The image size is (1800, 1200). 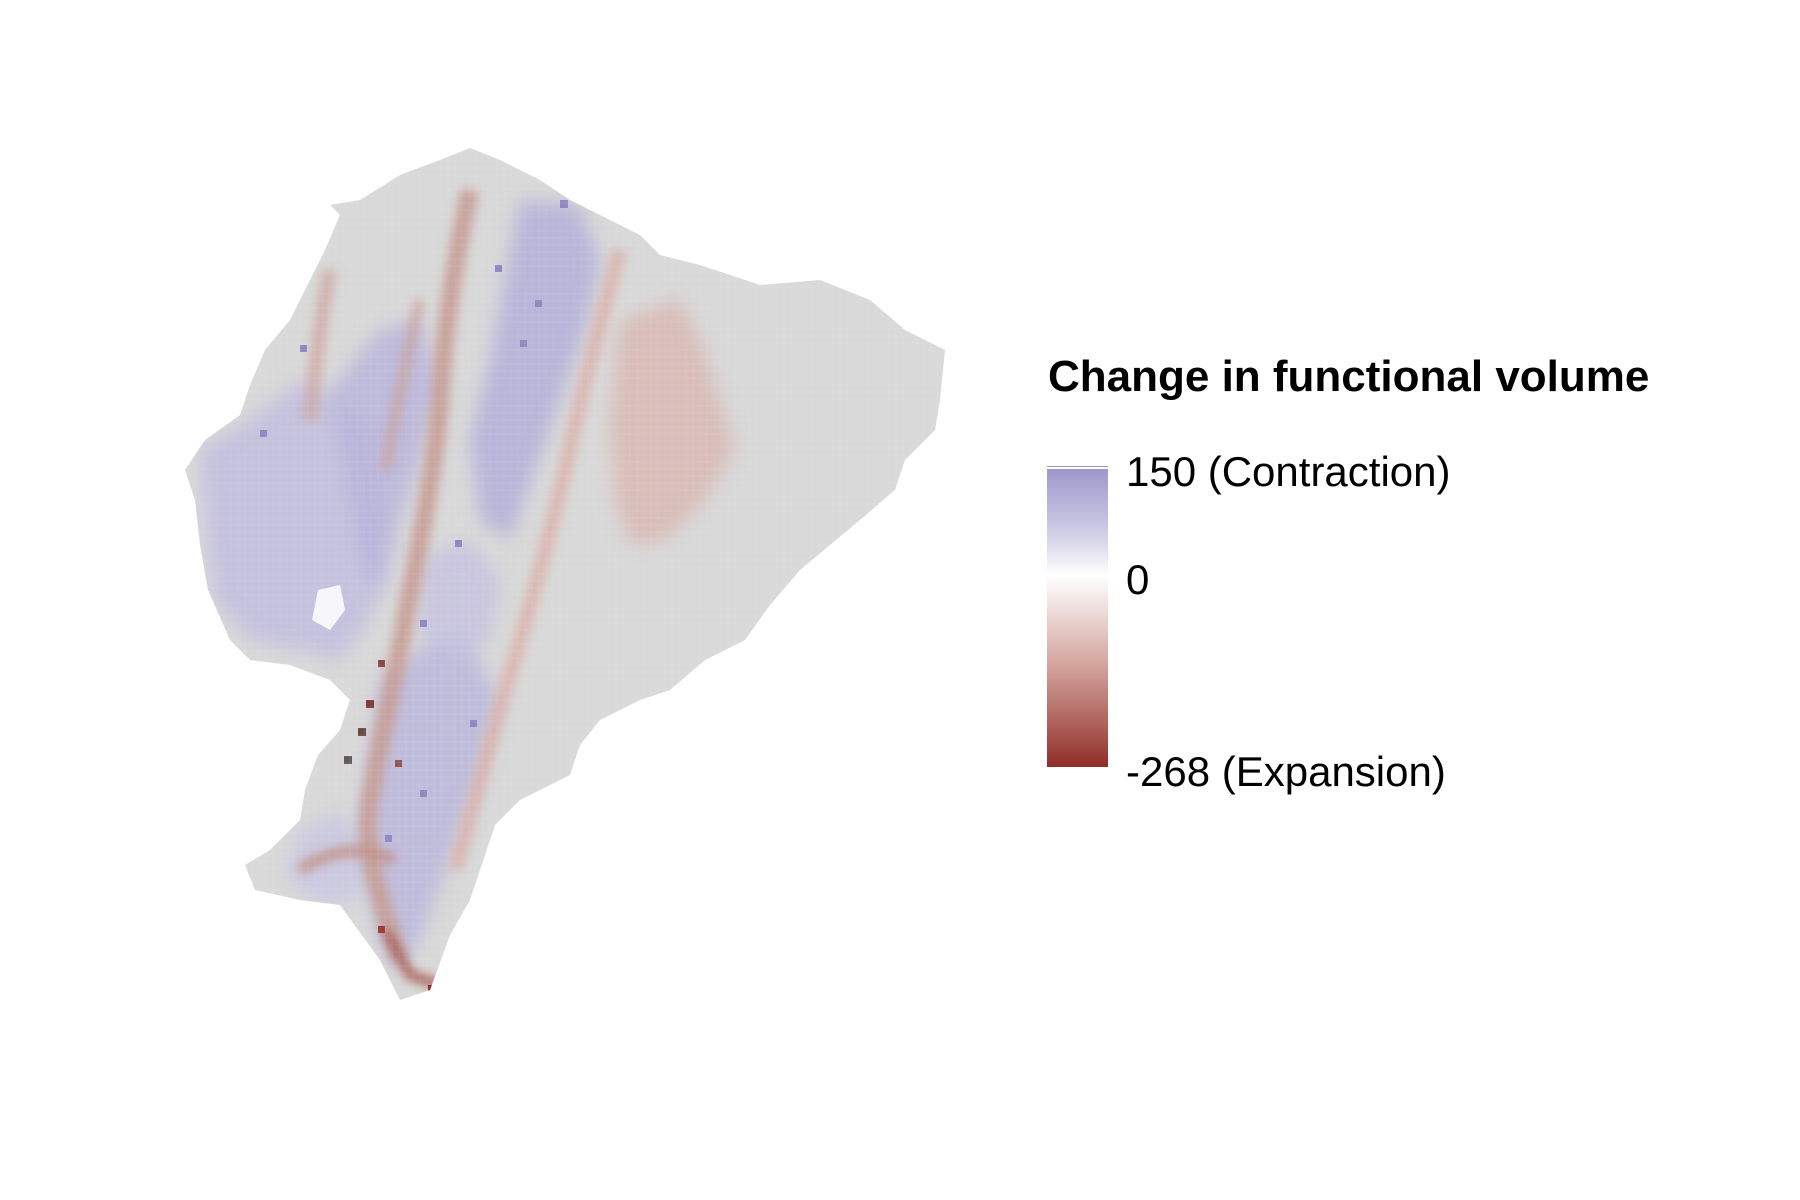 What do you see at coordinates (1349, 376) in the screenshot?
I see `legend-title: Change in functional volume` at bounding box center [1349, 376].